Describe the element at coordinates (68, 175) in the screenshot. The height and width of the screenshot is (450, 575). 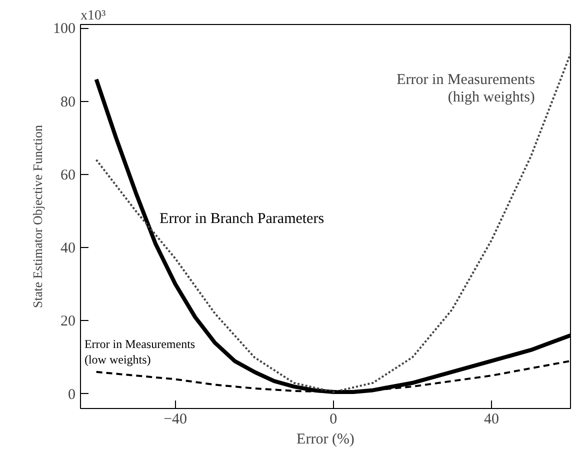
I see `y-tick-label: 60` at that location.